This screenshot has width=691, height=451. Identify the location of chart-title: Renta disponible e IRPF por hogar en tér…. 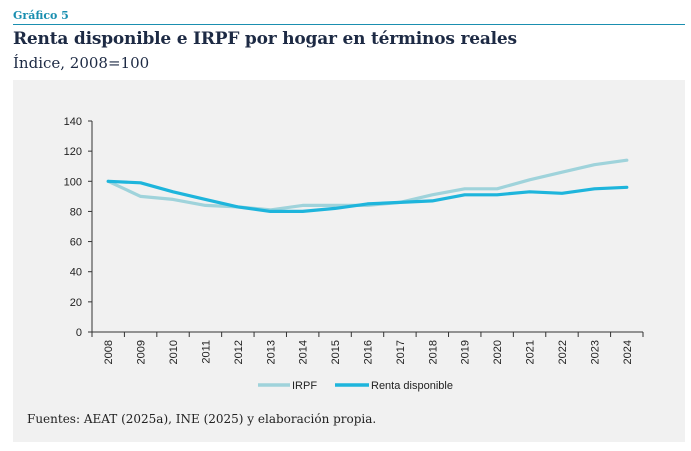
(265, 39).